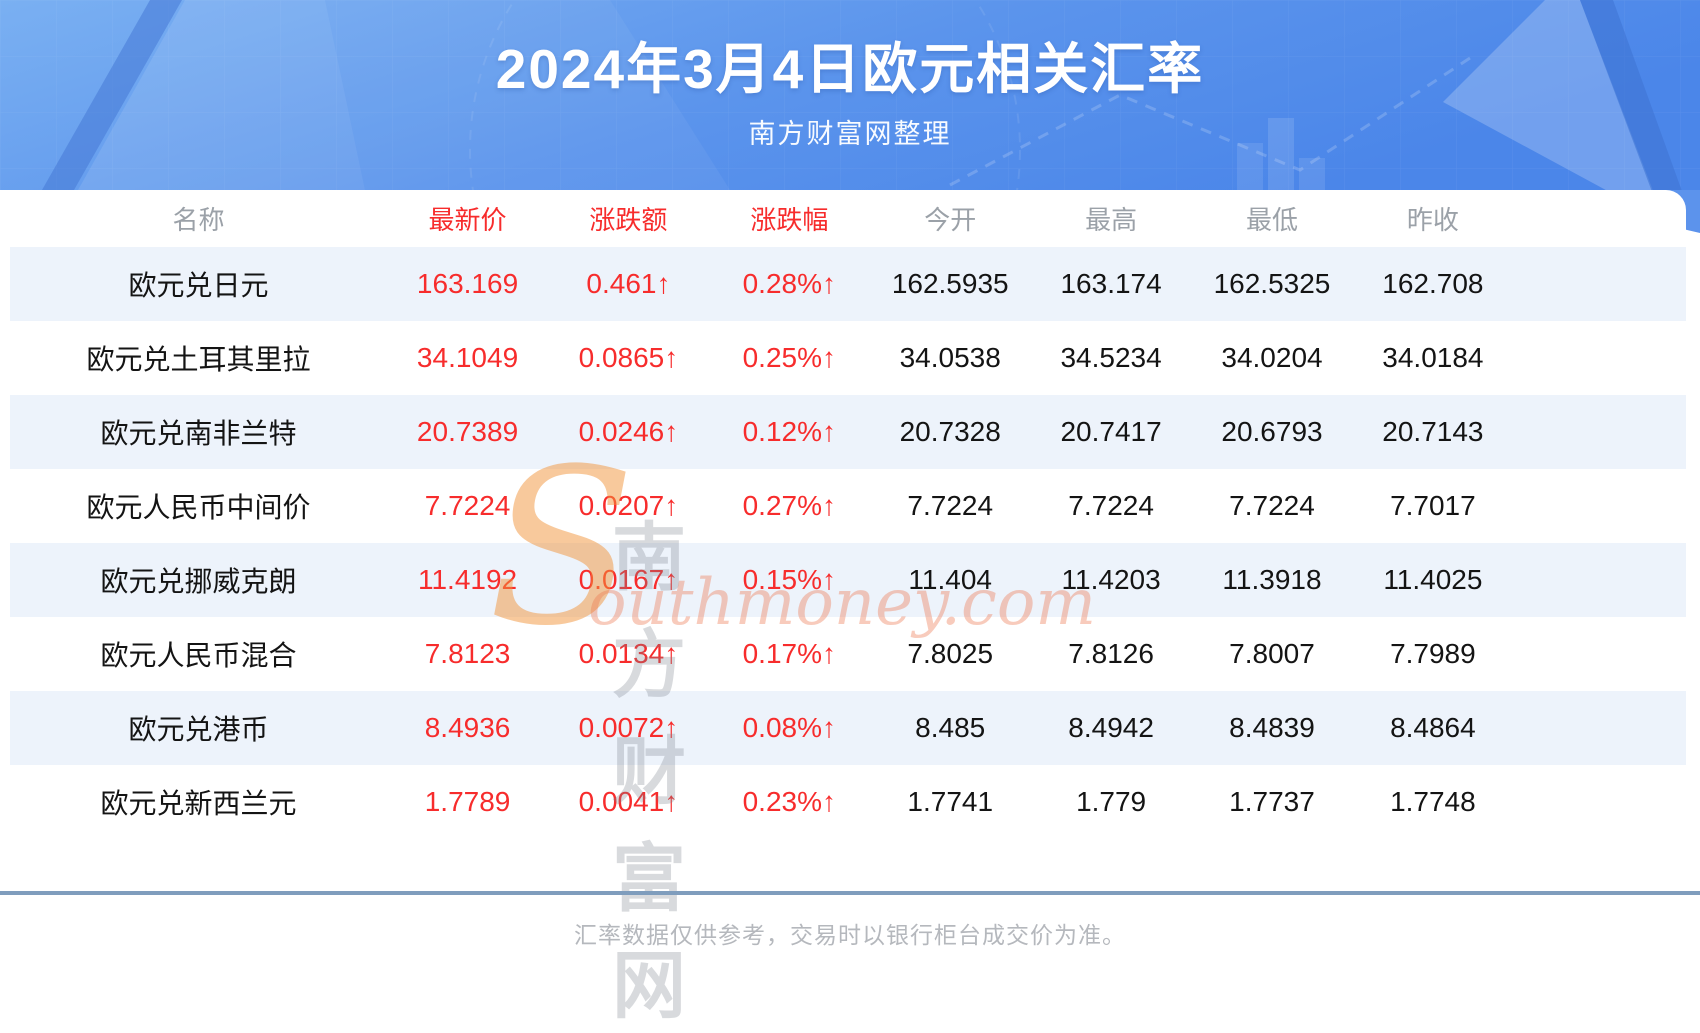 The image size is (1700, 1033). Describe the element at coordinates (789, 357) in the screenshot. I see `cell-change_pct: 0.25%↑` at that location.